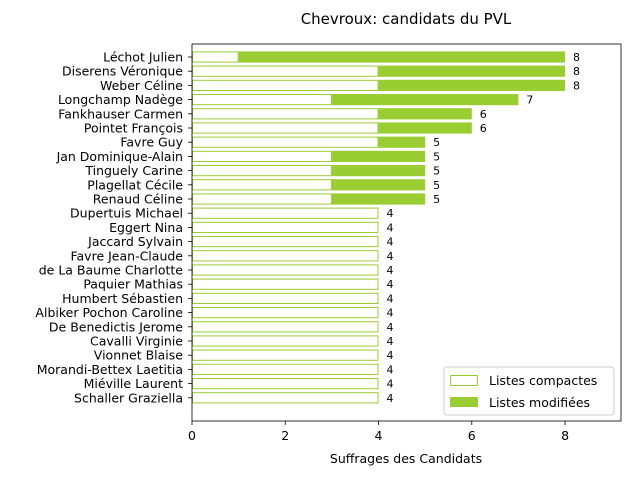 The height and width of the screenshot is (480, 640). I want to click on x-tick-label: 8, so click(565, 435).